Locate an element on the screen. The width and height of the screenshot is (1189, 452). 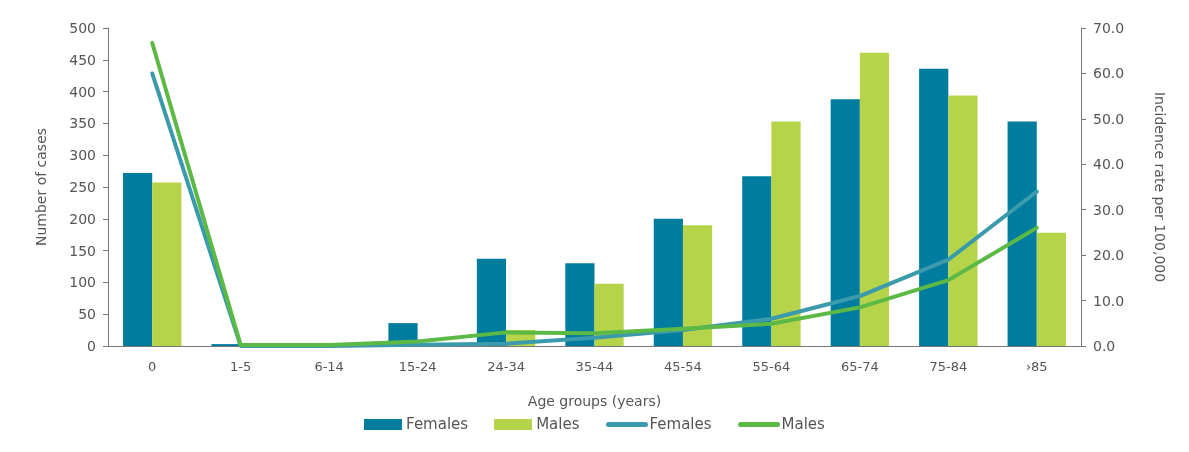
x-axis-title: Age groups (years) is located at coordinates (594, 401).